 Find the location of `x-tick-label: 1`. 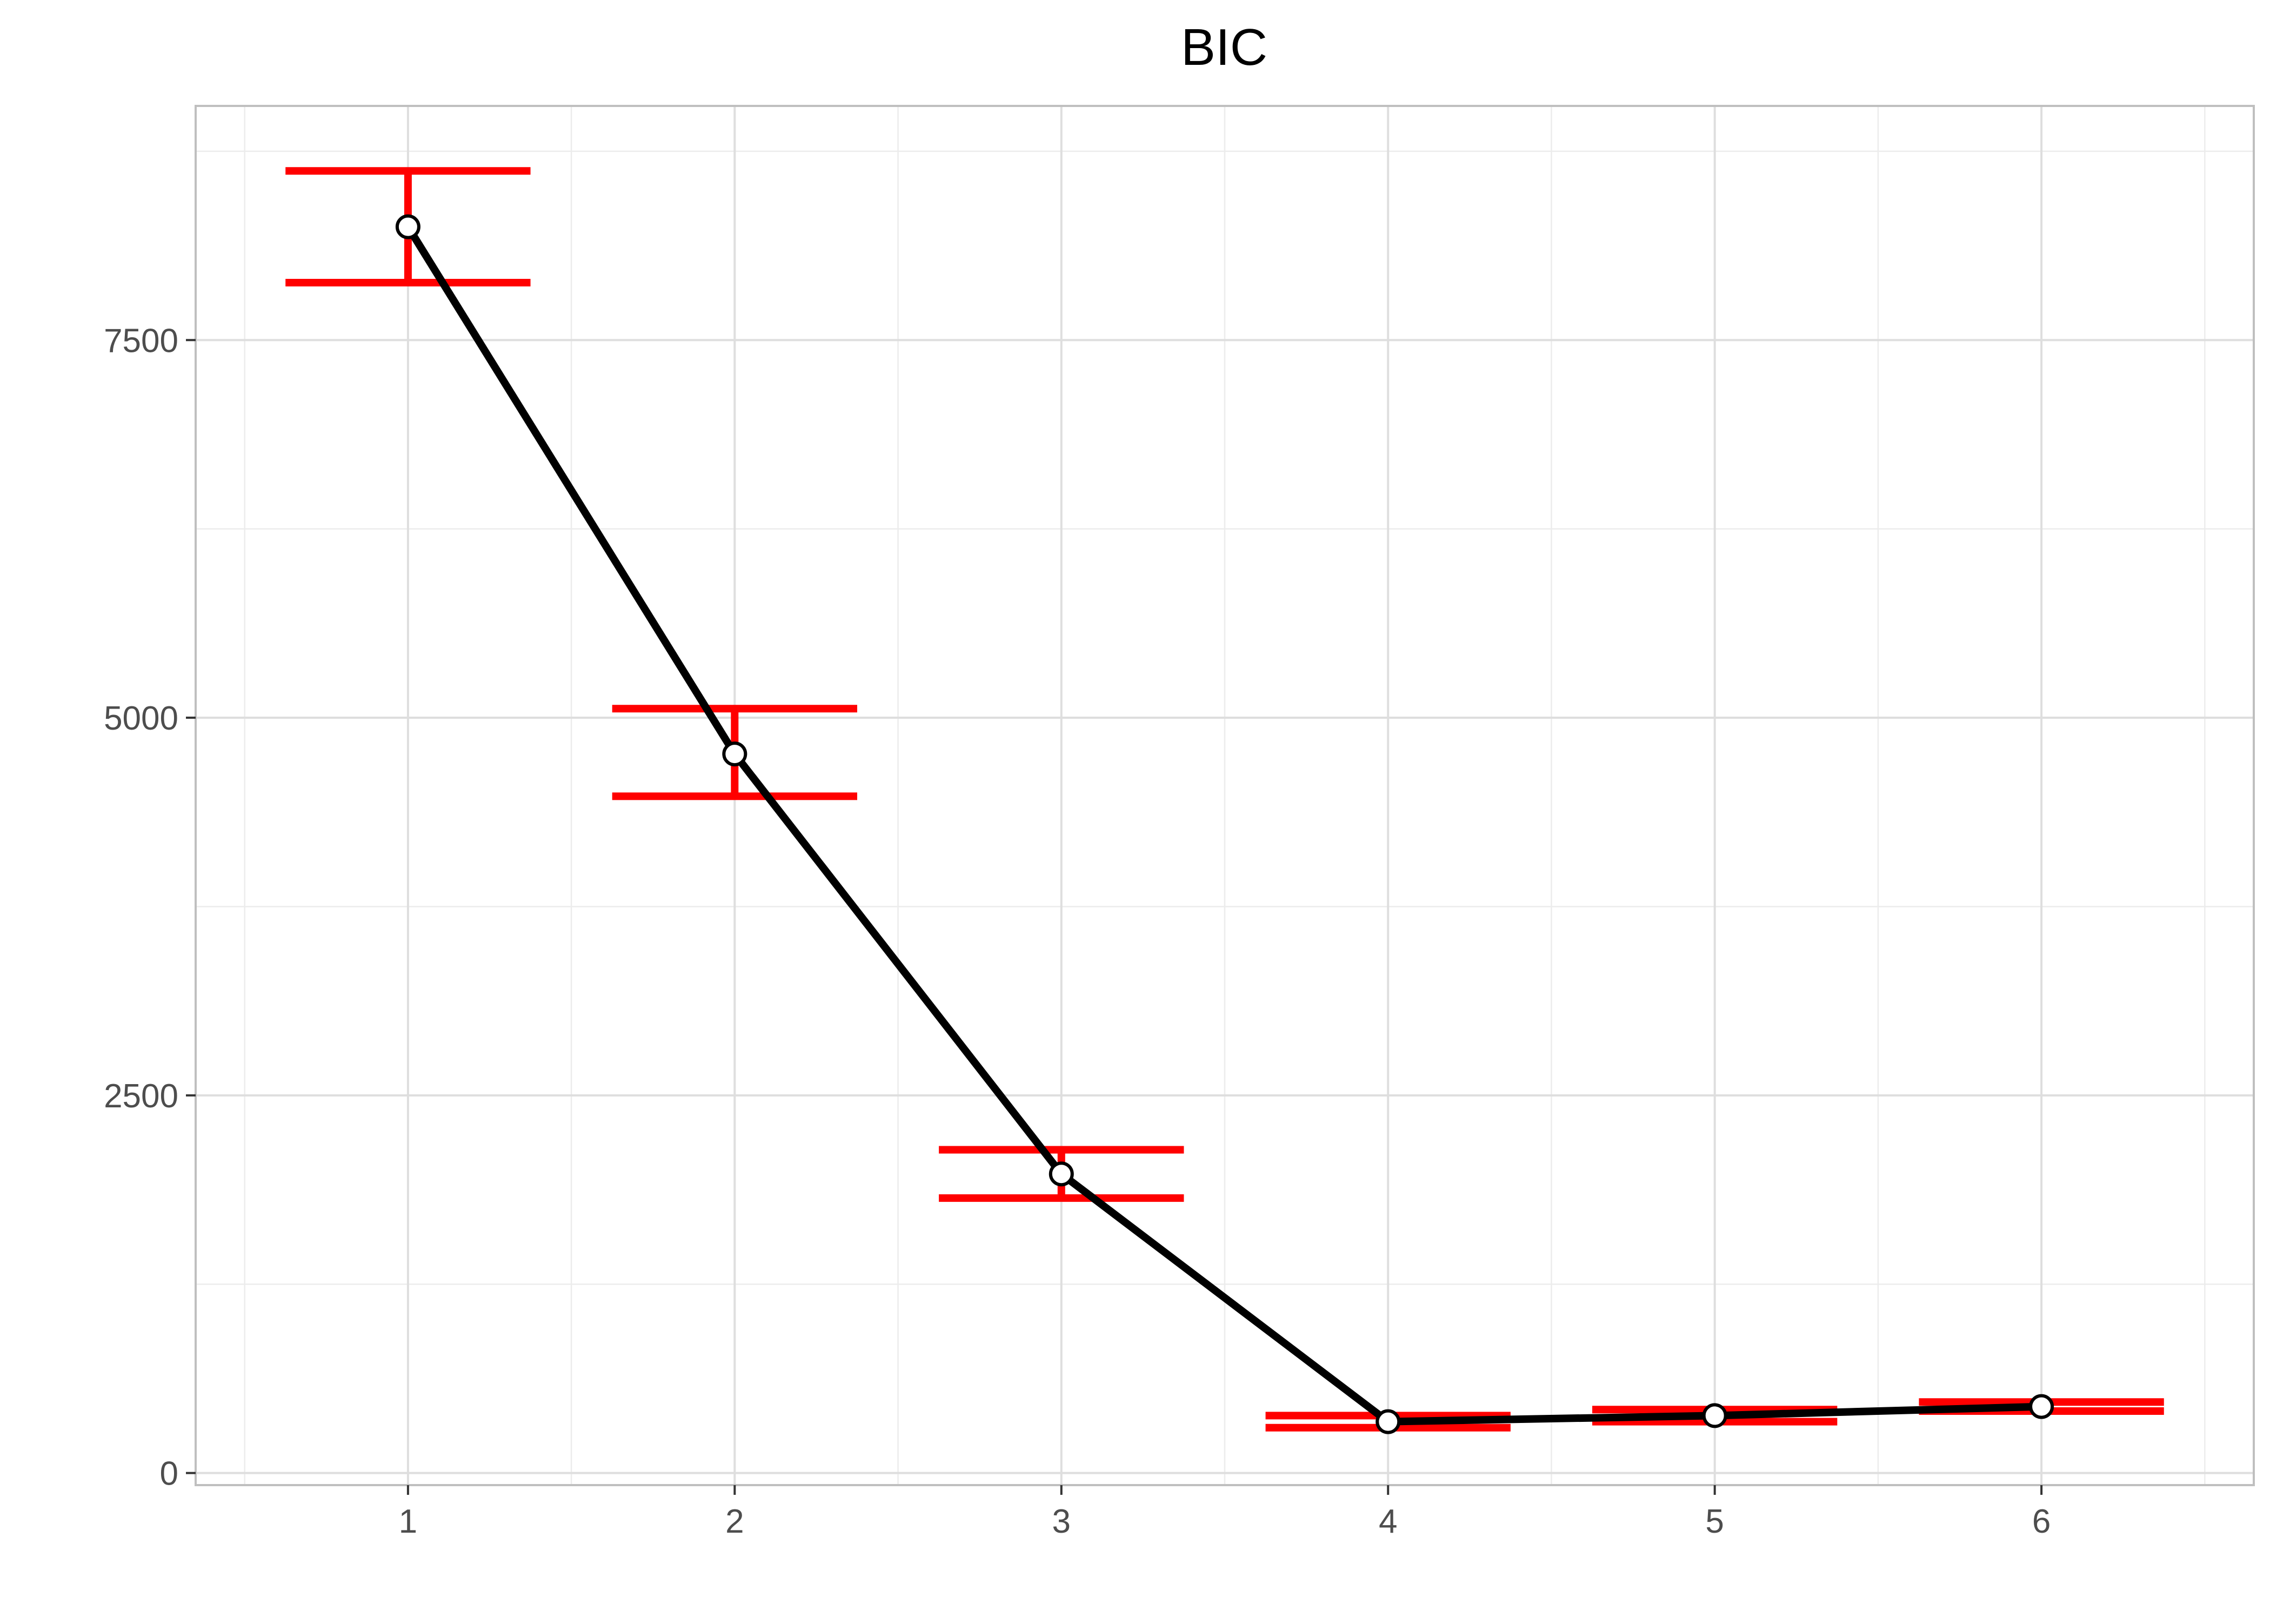

x-tick-label: 1 is located at coordinates (408, 1521).